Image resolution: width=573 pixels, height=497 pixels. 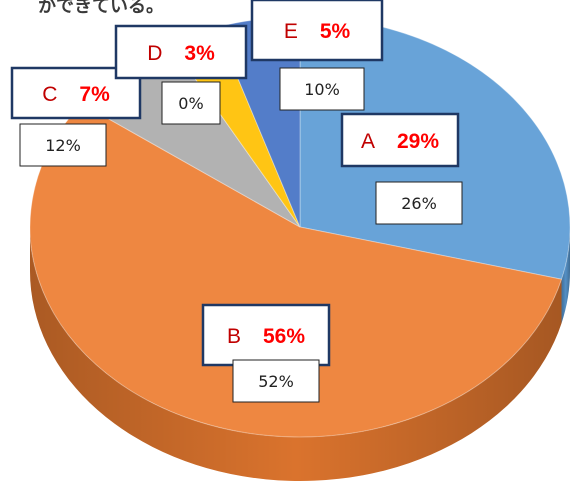 I want to click on value-label-box-E, so click(x=322, y=89).